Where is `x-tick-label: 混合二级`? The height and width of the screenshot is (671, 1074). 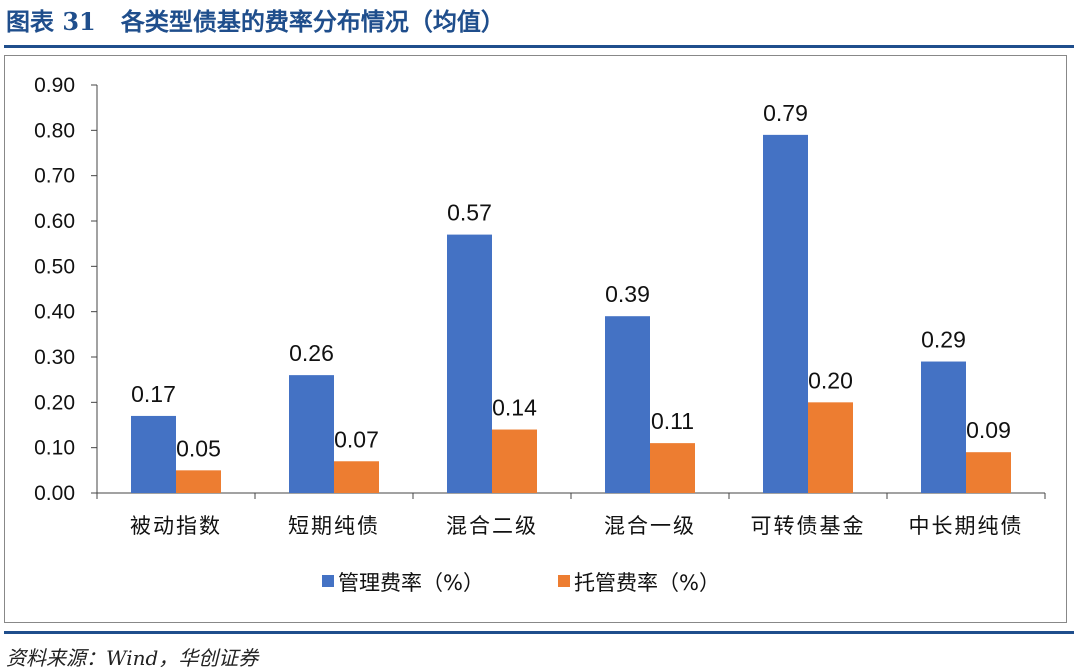
x-tick-label: 混合二级 is located at coordinates (492, 526).